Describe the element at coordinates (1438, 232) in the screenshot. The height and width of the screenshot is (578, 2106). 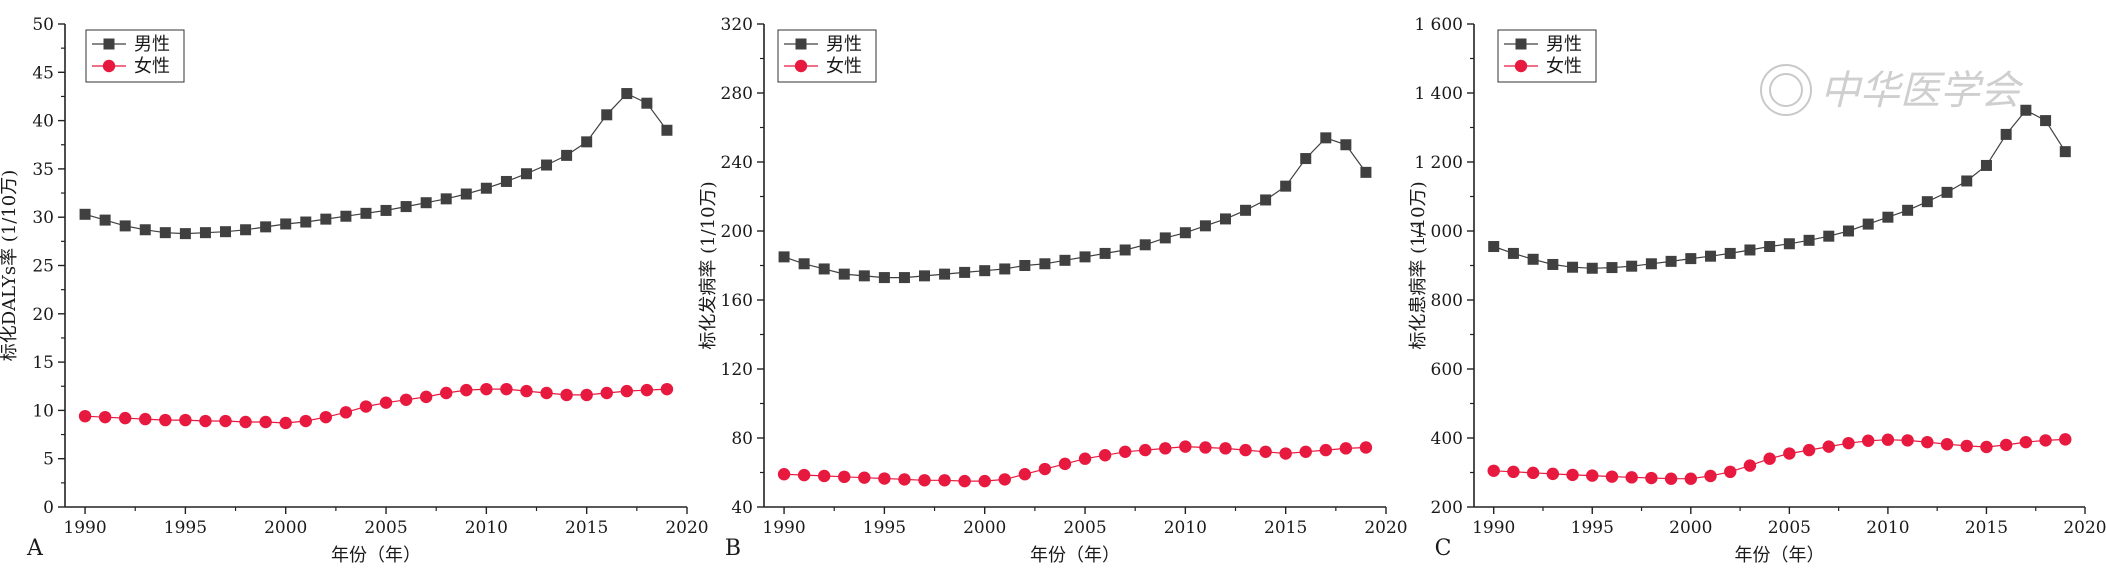
I see `y-tick-label: 1 000` at that location.